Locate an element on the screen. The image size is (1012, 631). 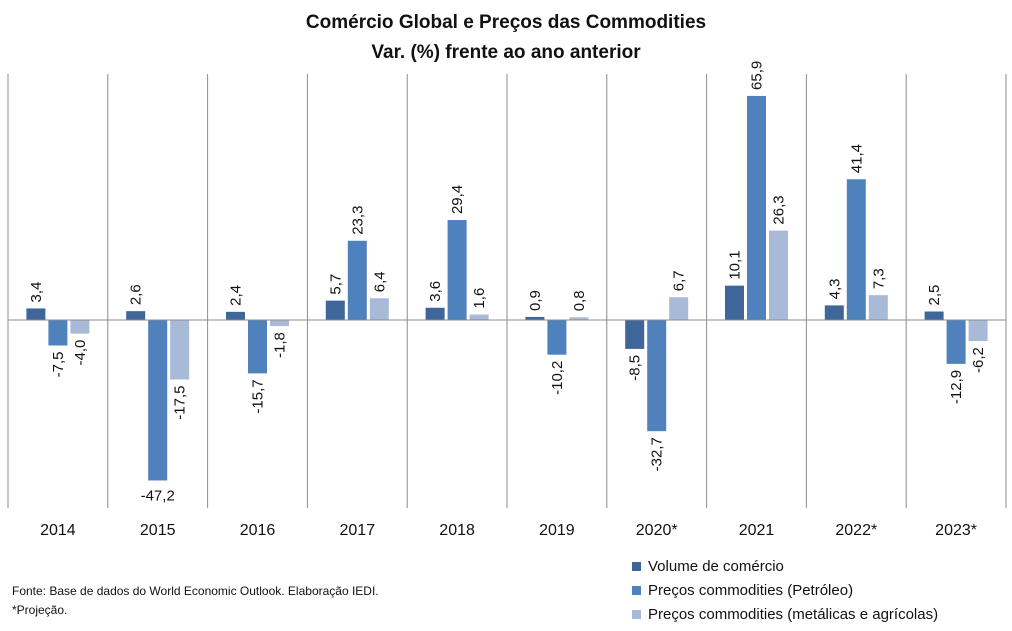
data-label: 29,4 is located at coordinates (457, 199).